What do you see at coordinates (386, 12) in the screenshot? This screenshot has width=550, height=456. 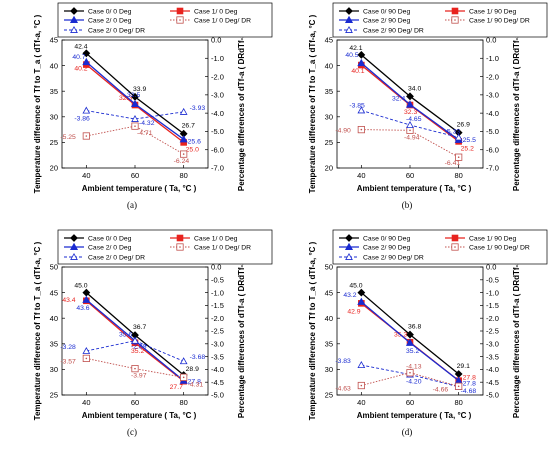 I see `legend-label: Case 0/ 90 Deg` at bounding box center [386, 12].